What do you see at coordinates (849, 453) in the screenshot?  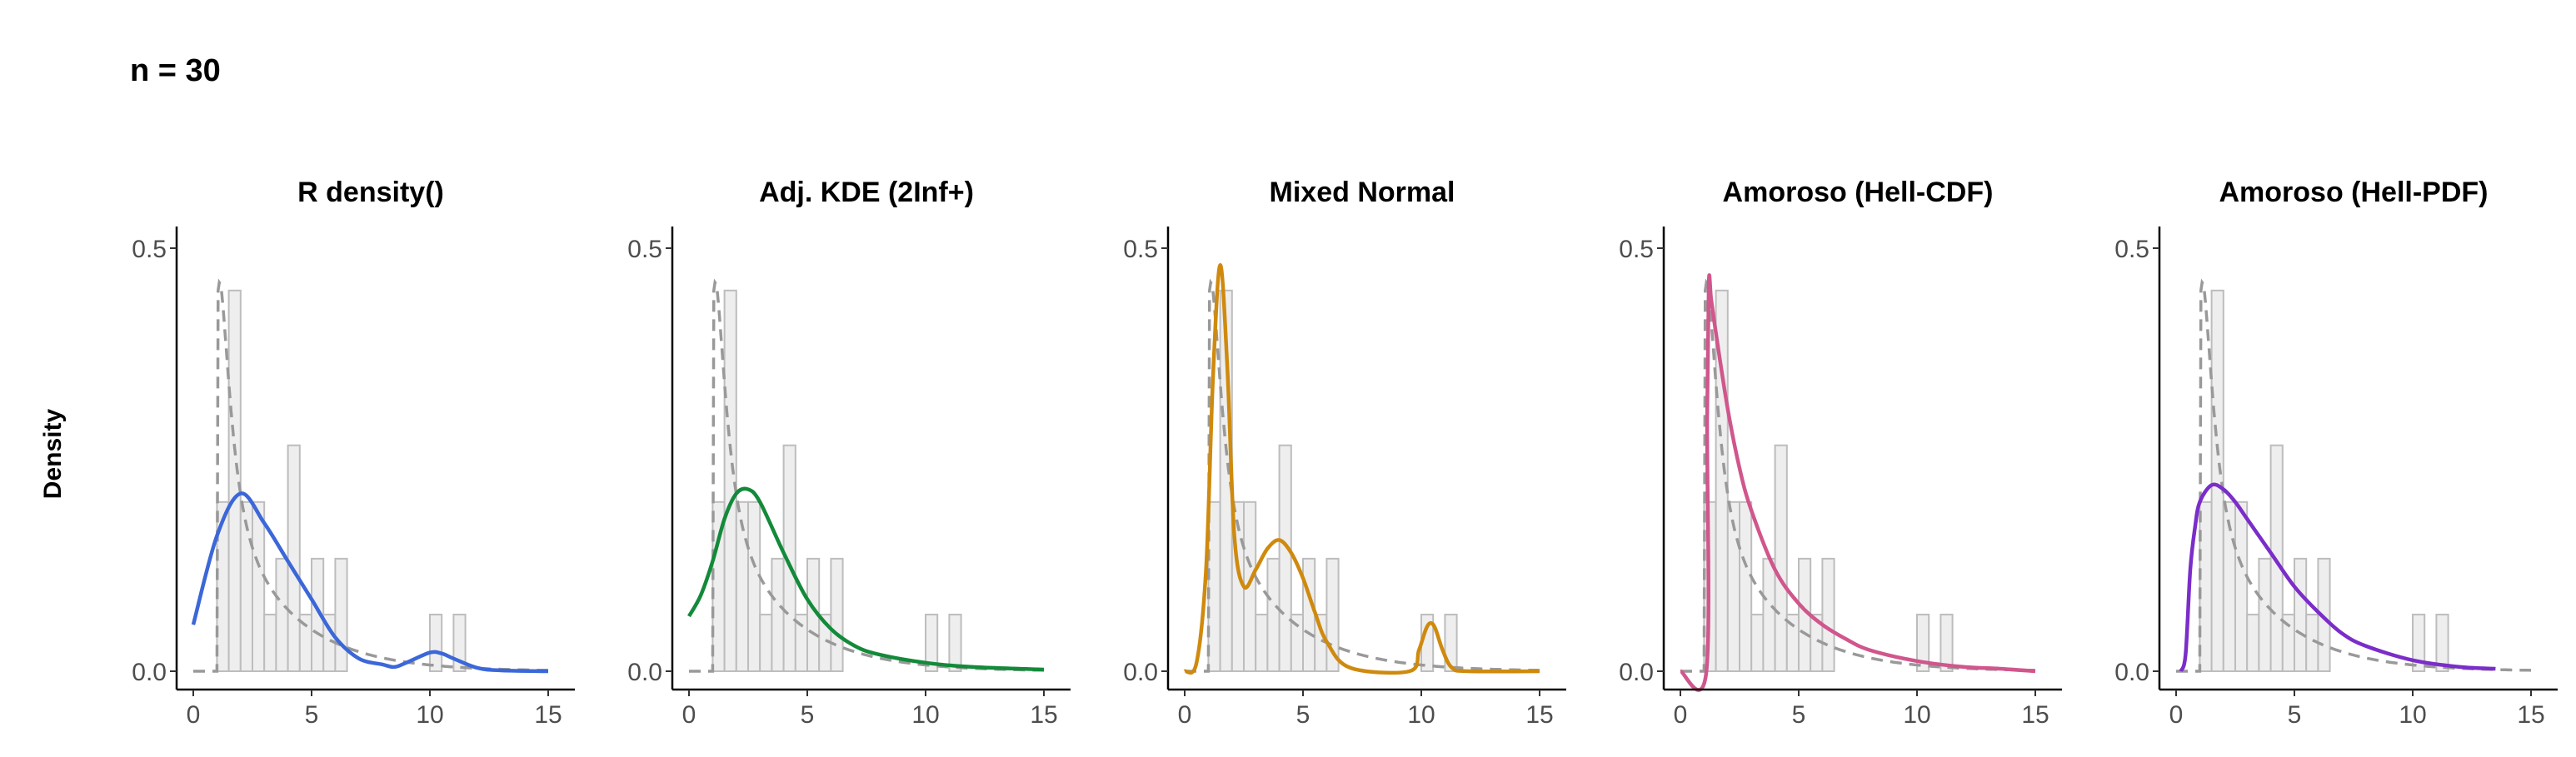 I see `chart-panel: Adj. KDE (2Inf+) 0.0 0.5 0 5 10 15` at bounding box center [849, 453].